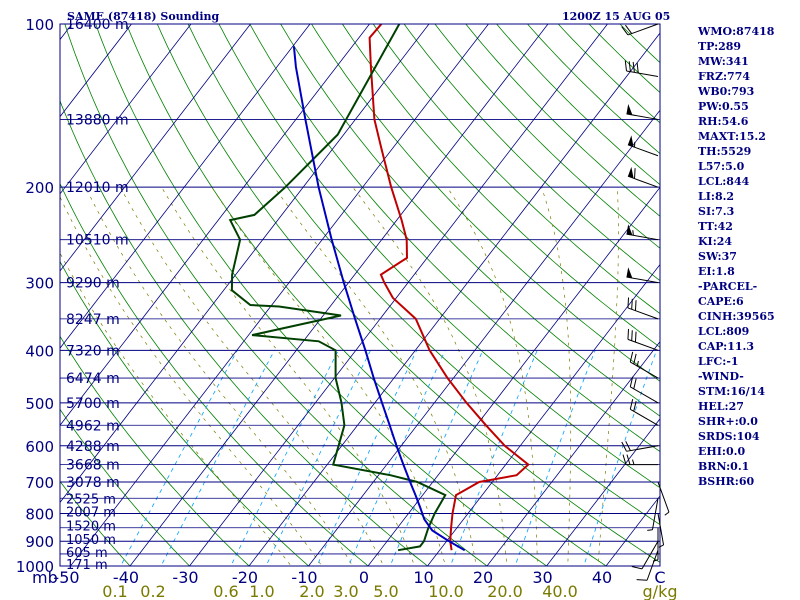 Image resolution: width=800 pixels, height=600 pixels. What do you see at coordinates (724, 331) in the screenshot?
I see `index-item: LCL:809` at bounding box center [724, 331].